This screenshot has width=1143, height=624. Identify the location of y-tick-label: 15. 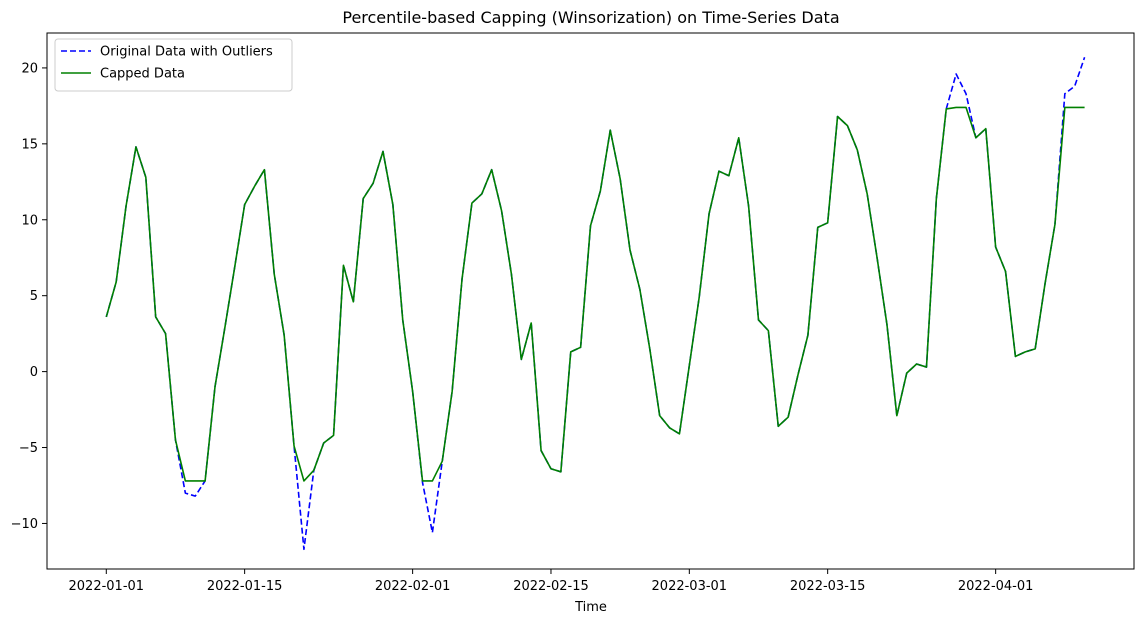
(29, 144).